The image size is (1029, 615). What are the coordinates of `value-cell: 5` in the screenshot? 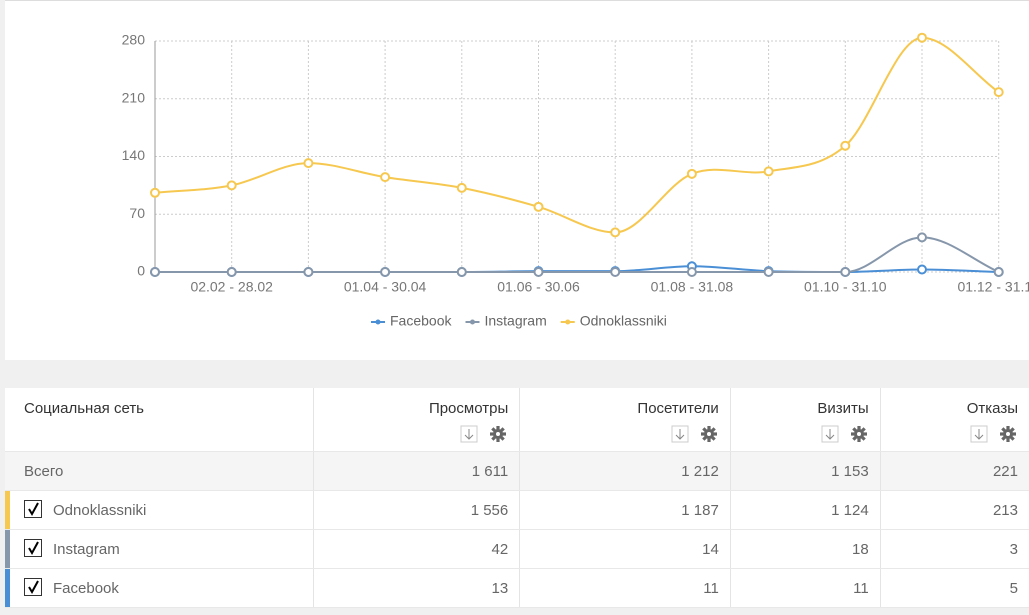 It's located at (954, 588).